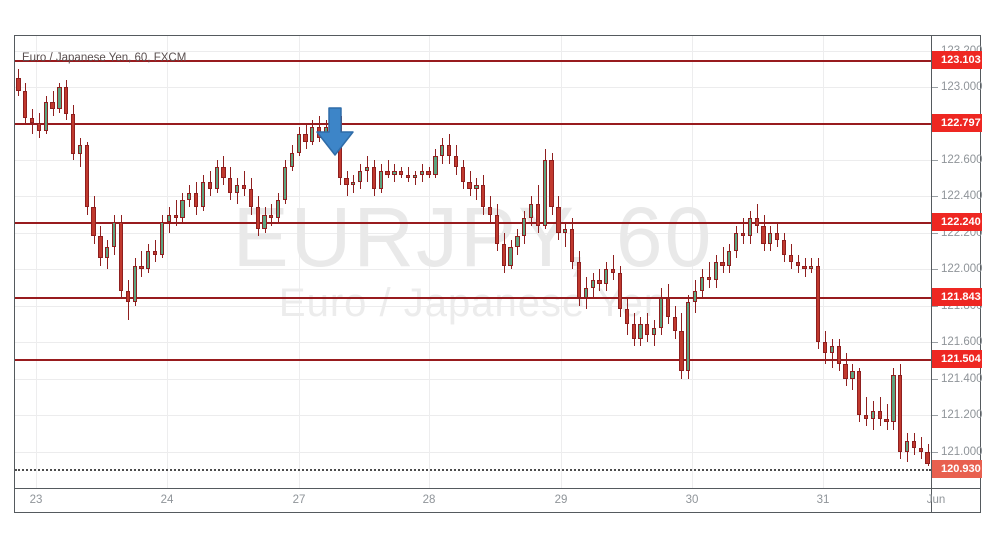 This screenshot has height=556, width=995. I want to click on current-price-label: 120.930, so click(957, 469).